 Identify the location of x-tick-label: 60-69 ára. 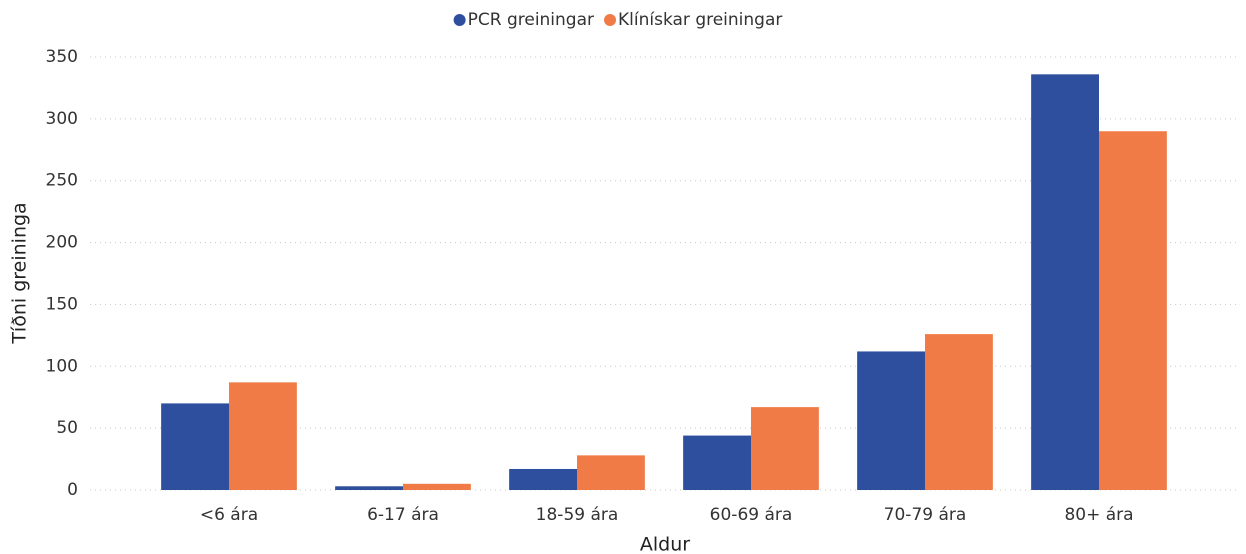
(751, 515).